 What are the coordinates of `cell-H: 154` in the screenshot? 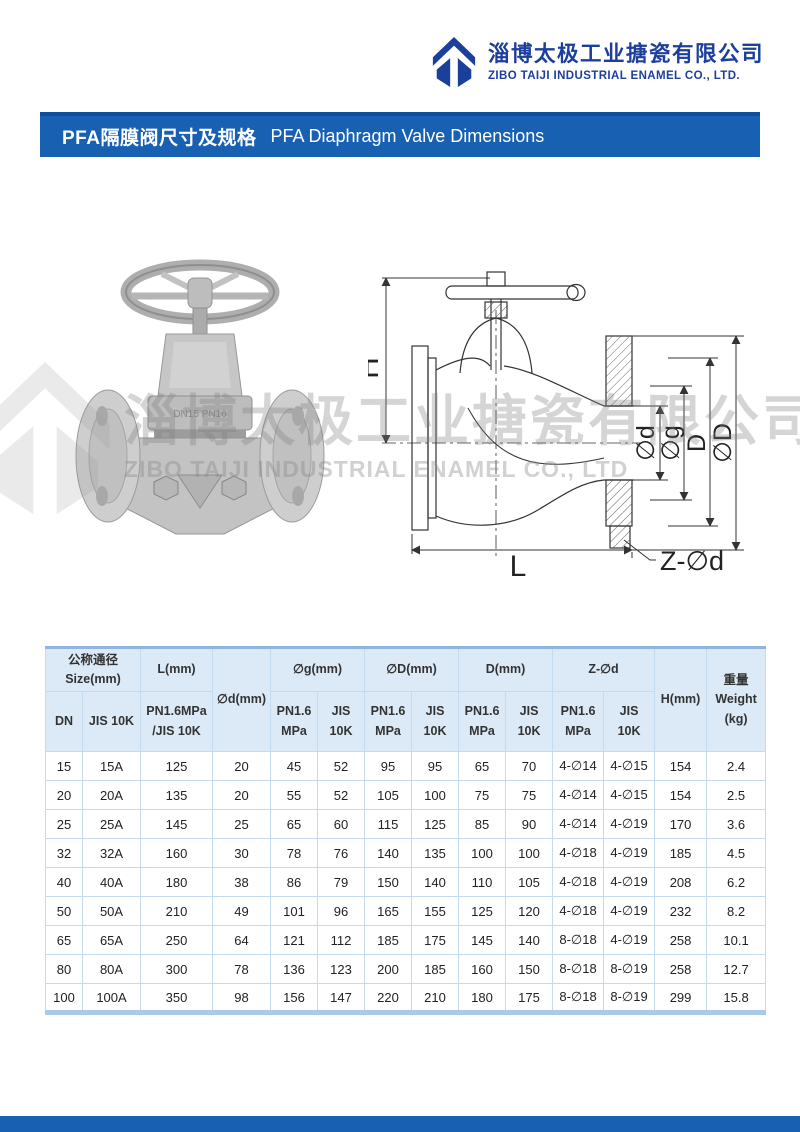 It's located at (681, 766).